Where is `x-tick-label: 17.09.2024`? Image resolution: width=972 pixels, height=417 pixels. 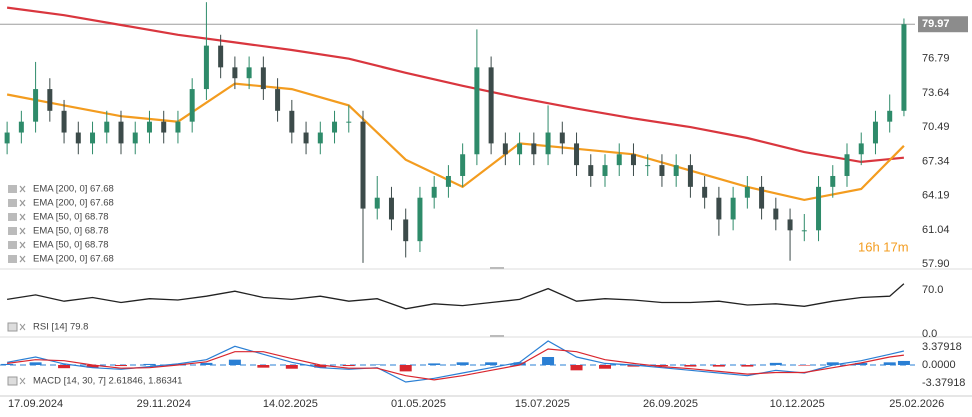 x-tick-label: 17.09.2024 is located at coordinates (35, 404).